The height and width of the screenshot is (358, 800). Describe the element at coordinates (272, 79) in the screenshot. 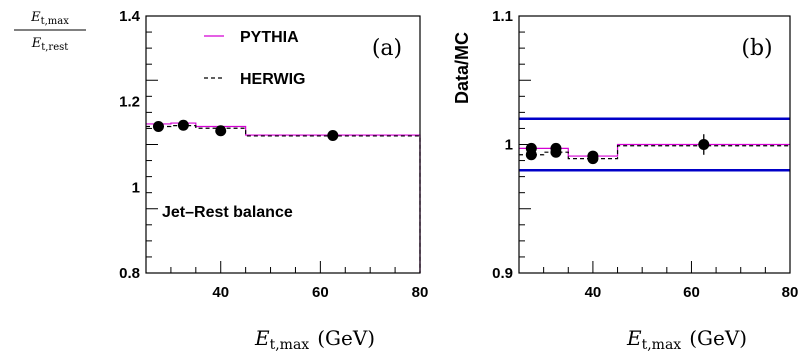

I see `legend-herwig-label: HERWIG` at that location.